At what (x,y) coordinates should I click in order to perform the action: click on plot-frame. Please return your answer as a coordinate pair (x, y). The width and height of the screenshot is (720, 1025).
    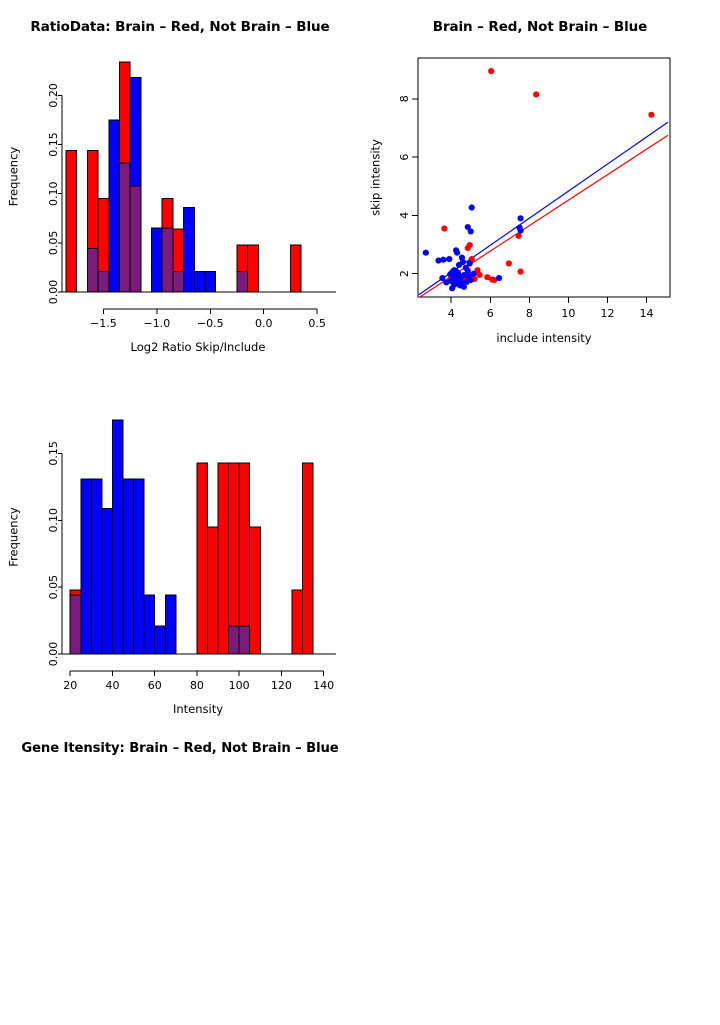
    Looking at the image, I should click on (544, 177).